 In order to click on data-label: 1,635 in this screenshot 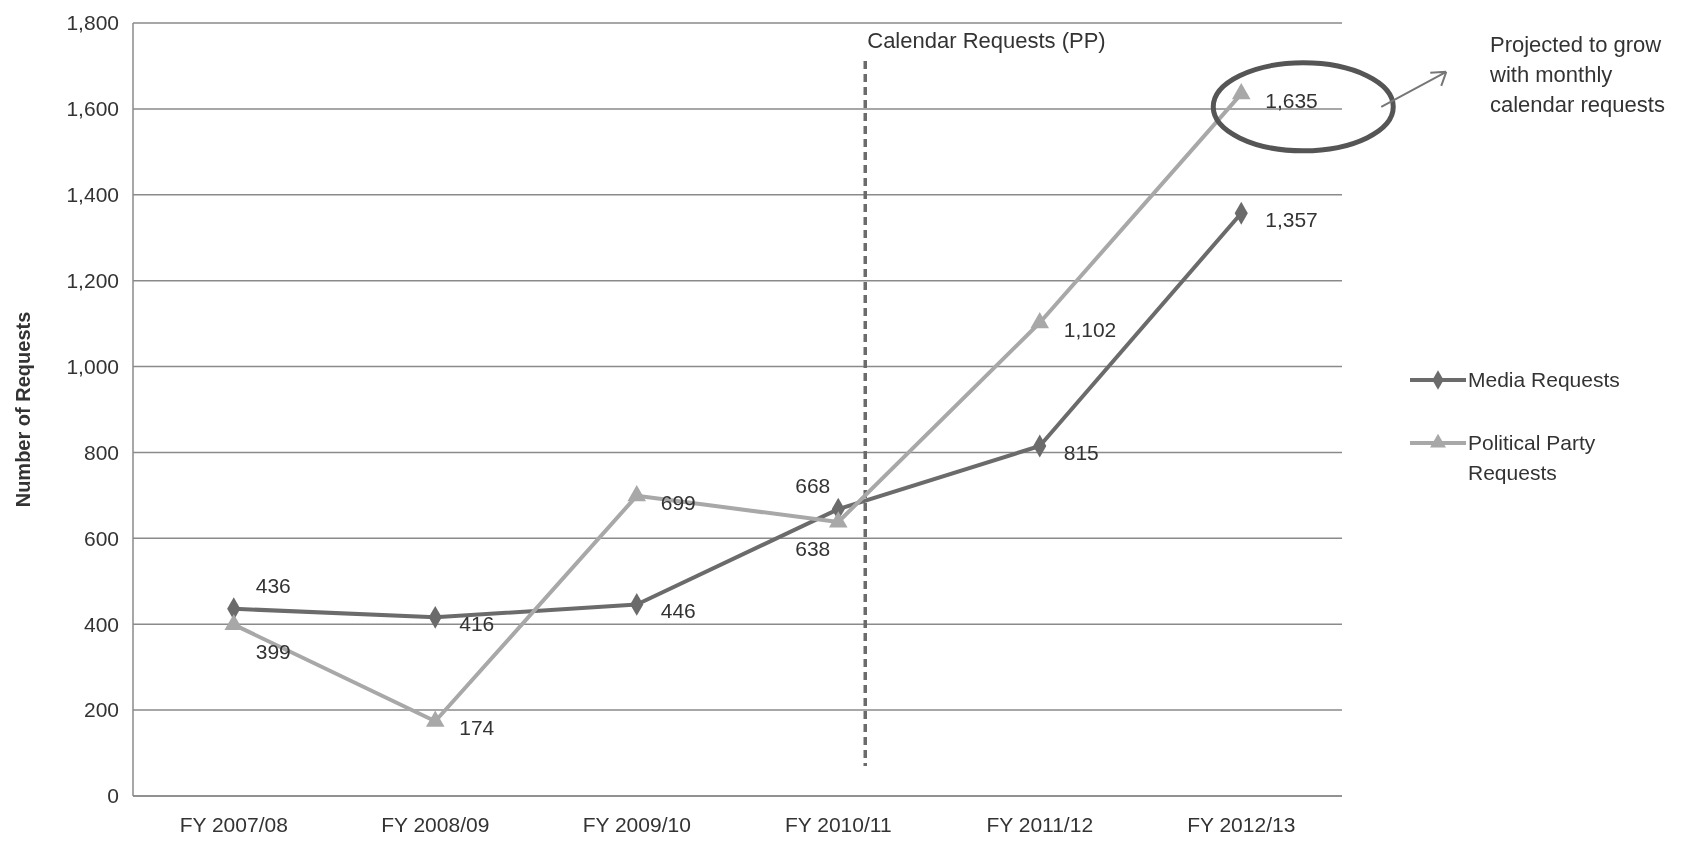, I will do `click(1291, 100)`.